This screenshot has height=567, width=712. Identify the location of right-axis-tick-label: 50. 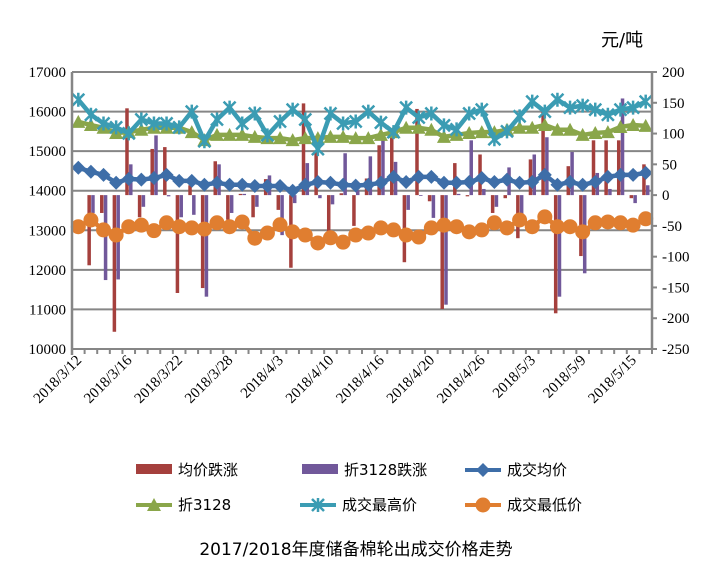
(669, 165).